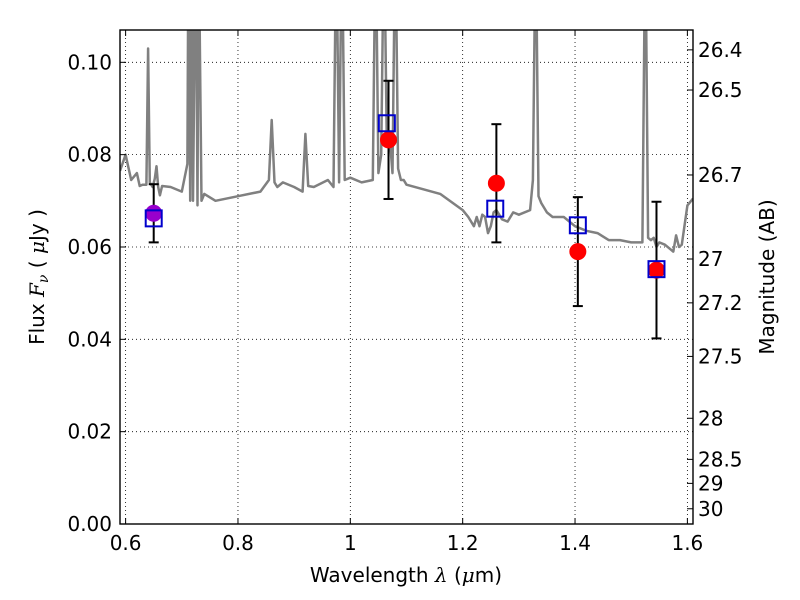  What do you see at coordinates (89, 247) in the screenshot?
I see `y-tick-label: 0.06` at bounding box center [89, 247].